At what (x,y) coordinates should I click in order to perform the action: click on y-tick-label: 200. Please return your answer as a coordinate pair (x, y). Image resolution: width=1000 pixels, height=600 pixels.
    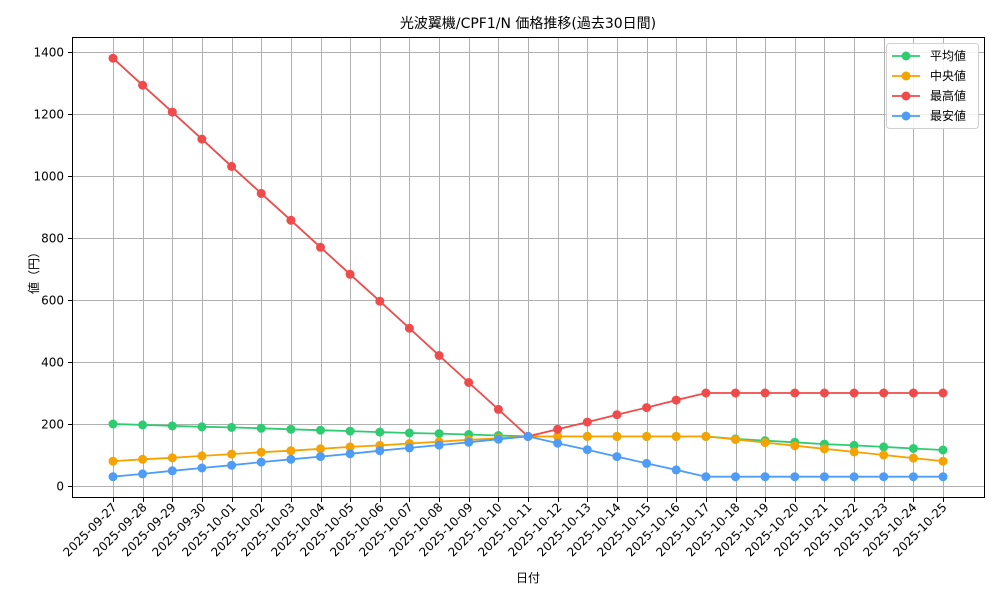
    Looking at the image, I should click on (52, 425).